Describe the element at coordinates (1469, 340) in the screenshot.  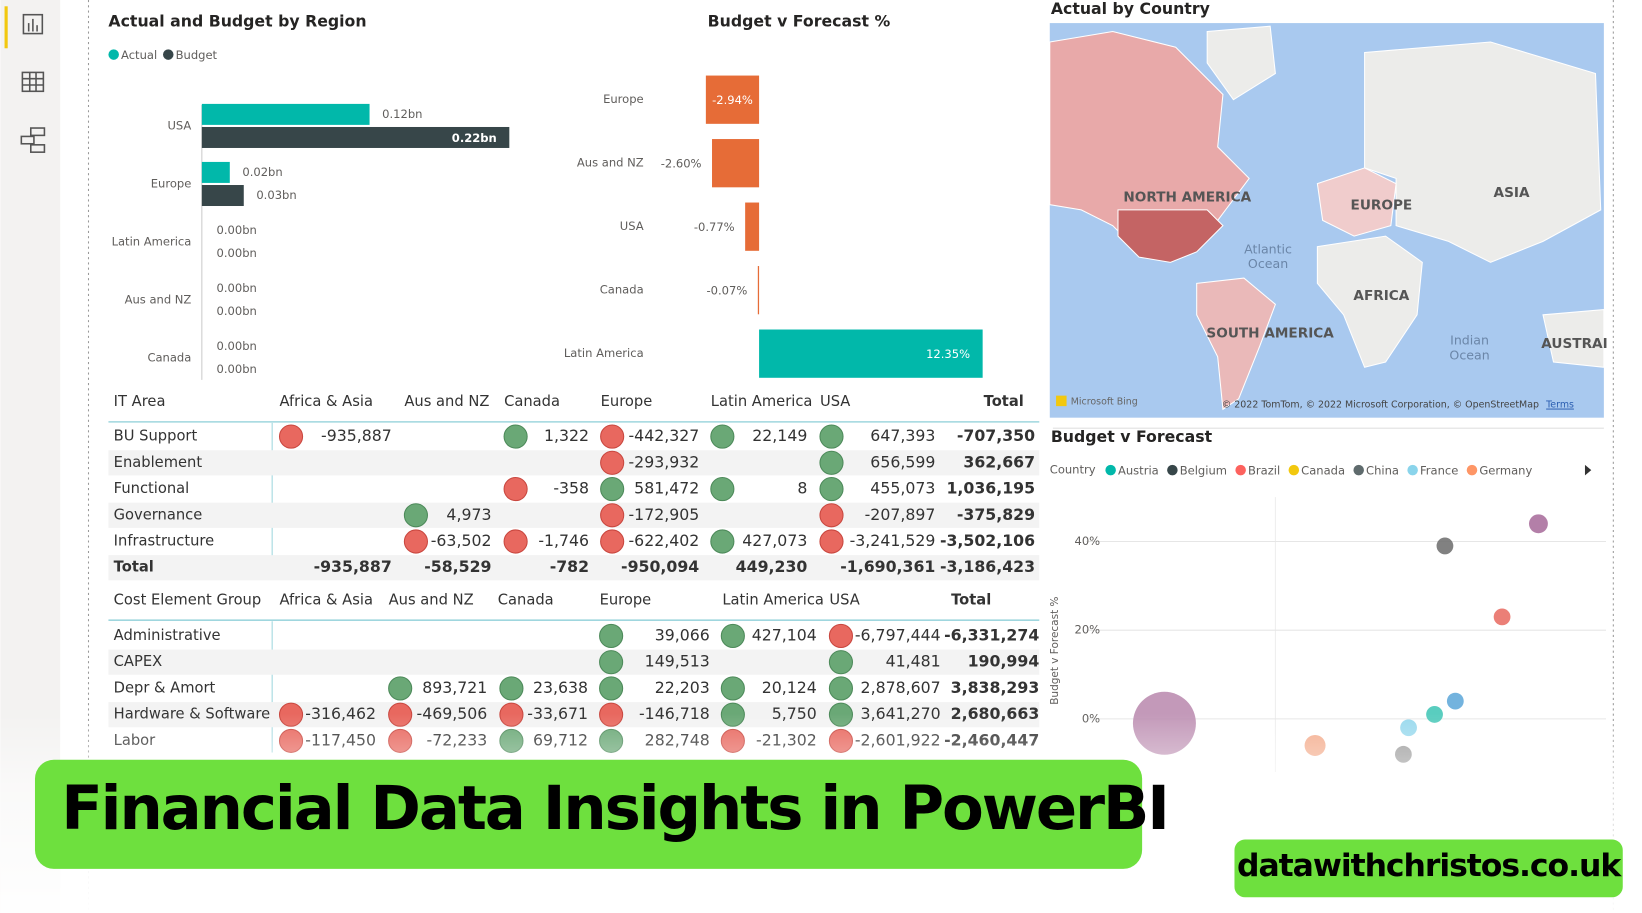
I see `ocean-label: Indian` at that location.